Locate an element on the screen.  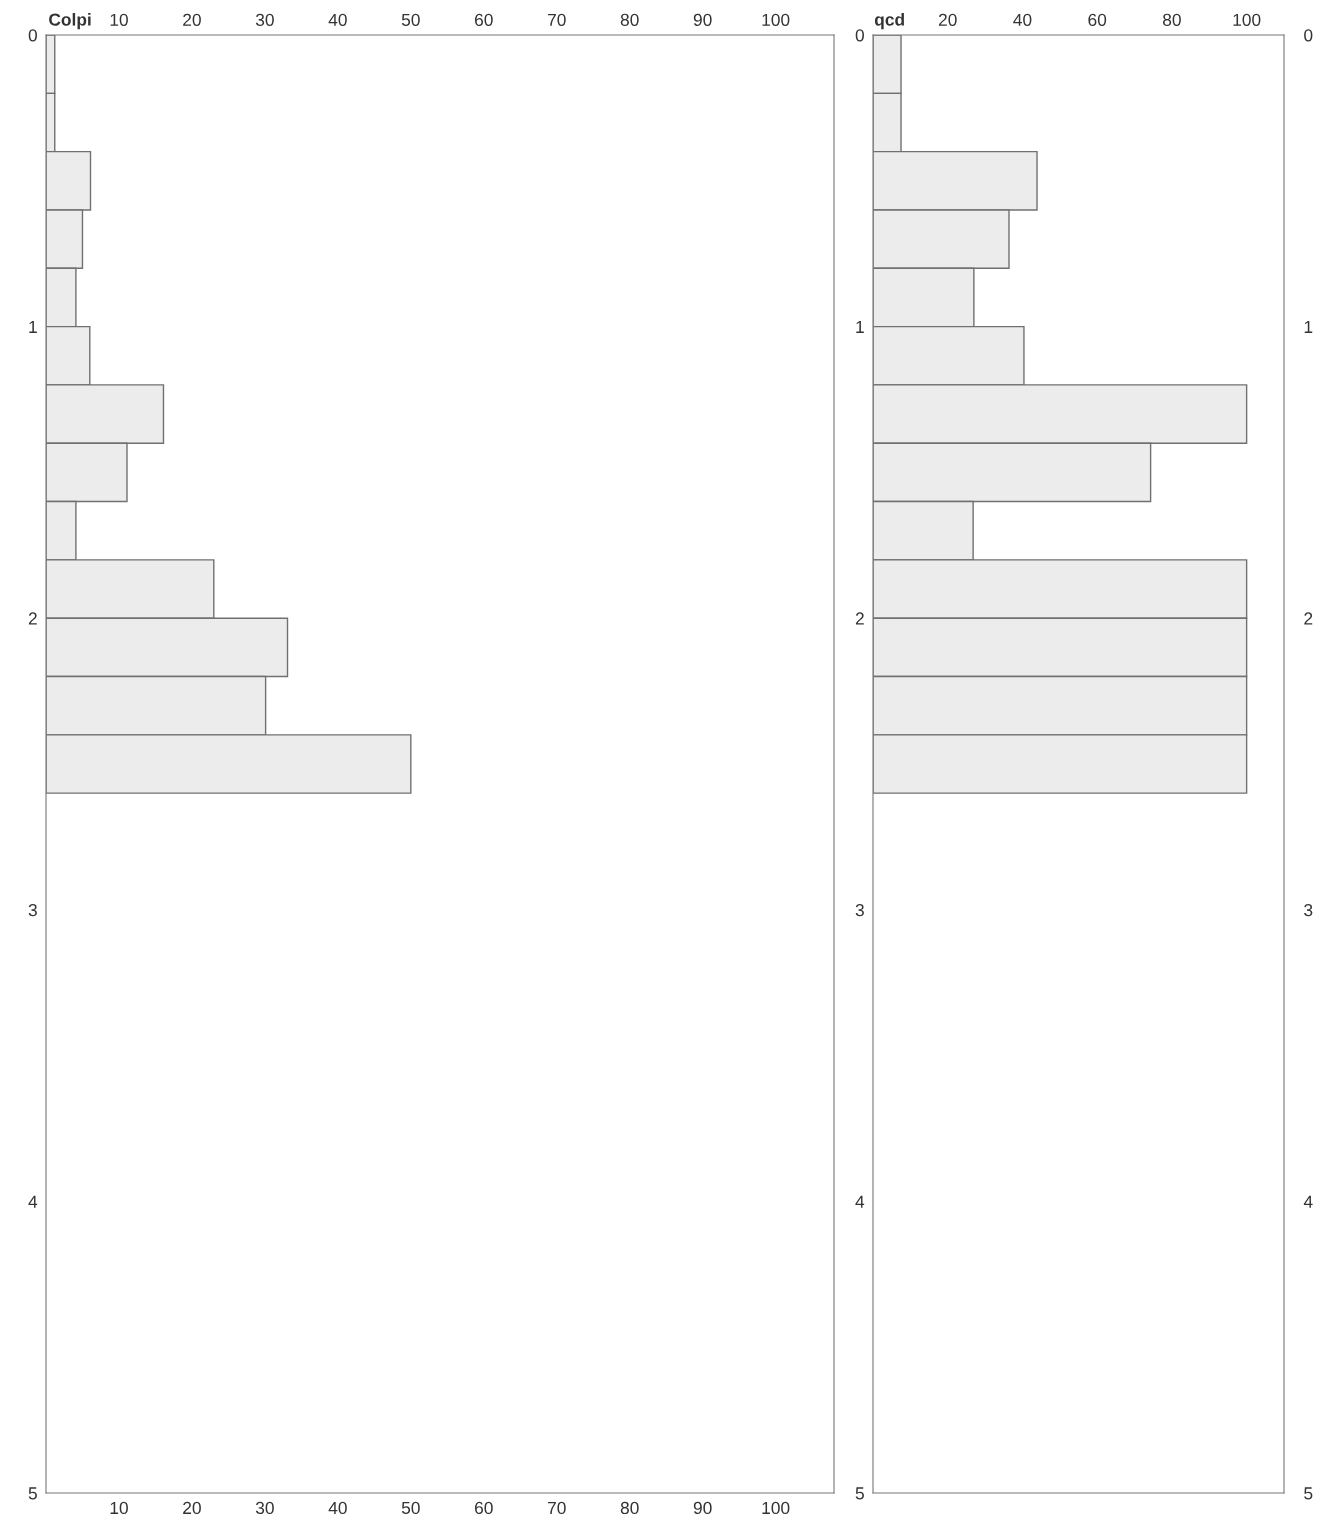
chart-title: qcd is located at coordinates (889, 21).